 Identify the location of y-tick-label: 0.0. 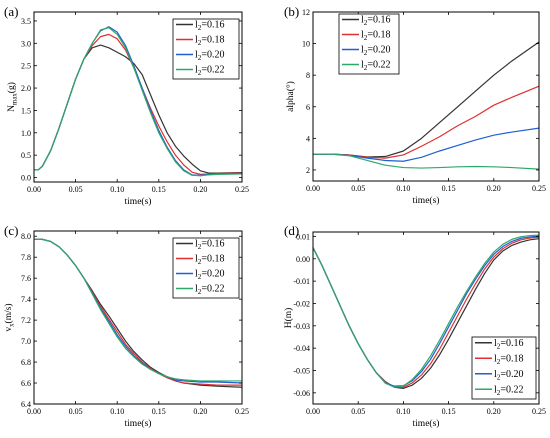
(26, 178).